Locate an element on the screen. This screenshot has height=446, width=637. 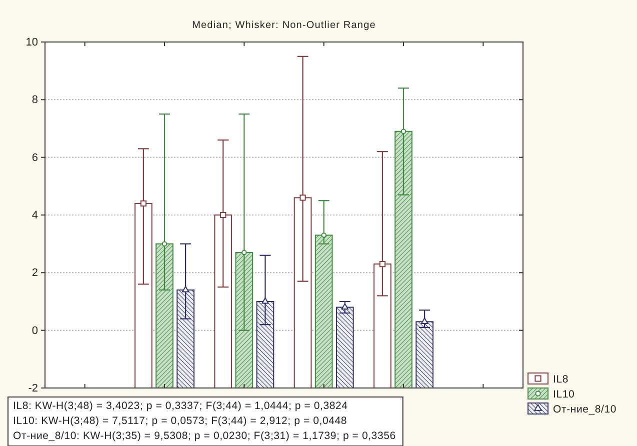
y-tick-label: 8 is located at coordinates (35, 100).